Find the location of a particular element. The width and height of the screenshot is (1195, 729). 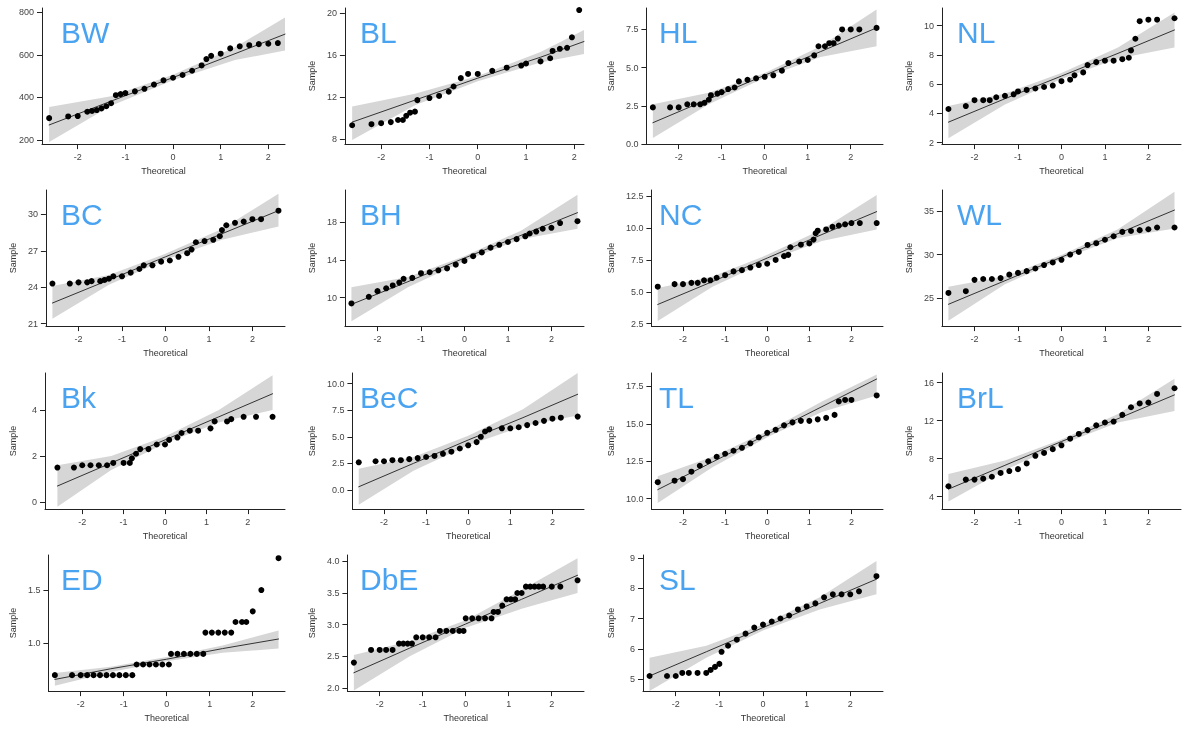

y-tick-label: 12 is located at coordinates (929, 420).